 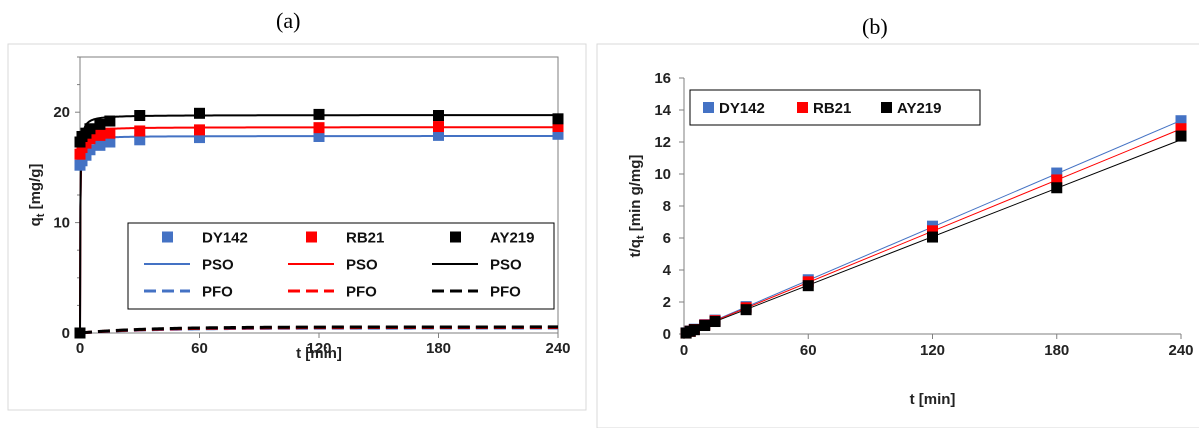 I want to click on legend-a: DY142 RB21 AY219 PSO PSO PSO PFO PFO PFO, so click(x=341, y=266).